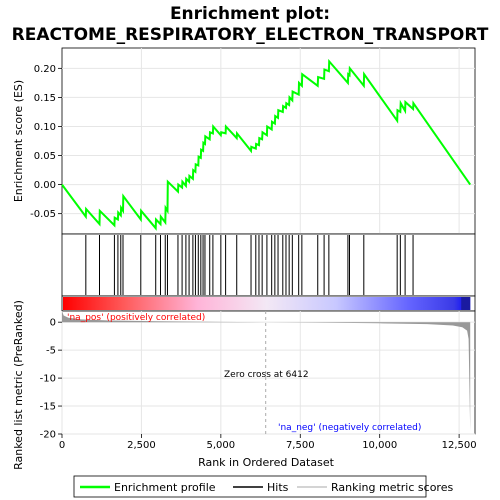 This screenshot has width=500, height=500. Describe the element at coordinates (165, 487) in the screenshot. I see `legend-label-enrichment-profile: Enrichment profile` at that location.